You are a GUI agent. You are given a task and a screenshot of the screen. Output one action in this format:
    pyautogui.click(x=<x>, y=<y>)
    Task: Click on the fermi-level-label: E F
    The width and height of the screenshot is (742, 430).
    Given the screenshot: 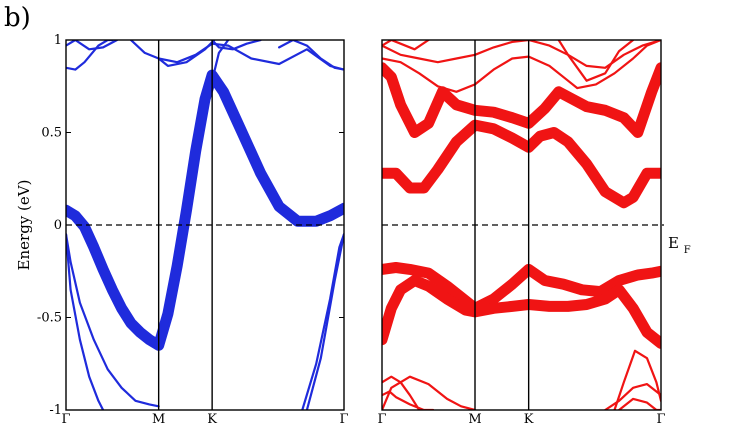 What is the action you would take?
    pyautogui.click(x=679, y=245)
    